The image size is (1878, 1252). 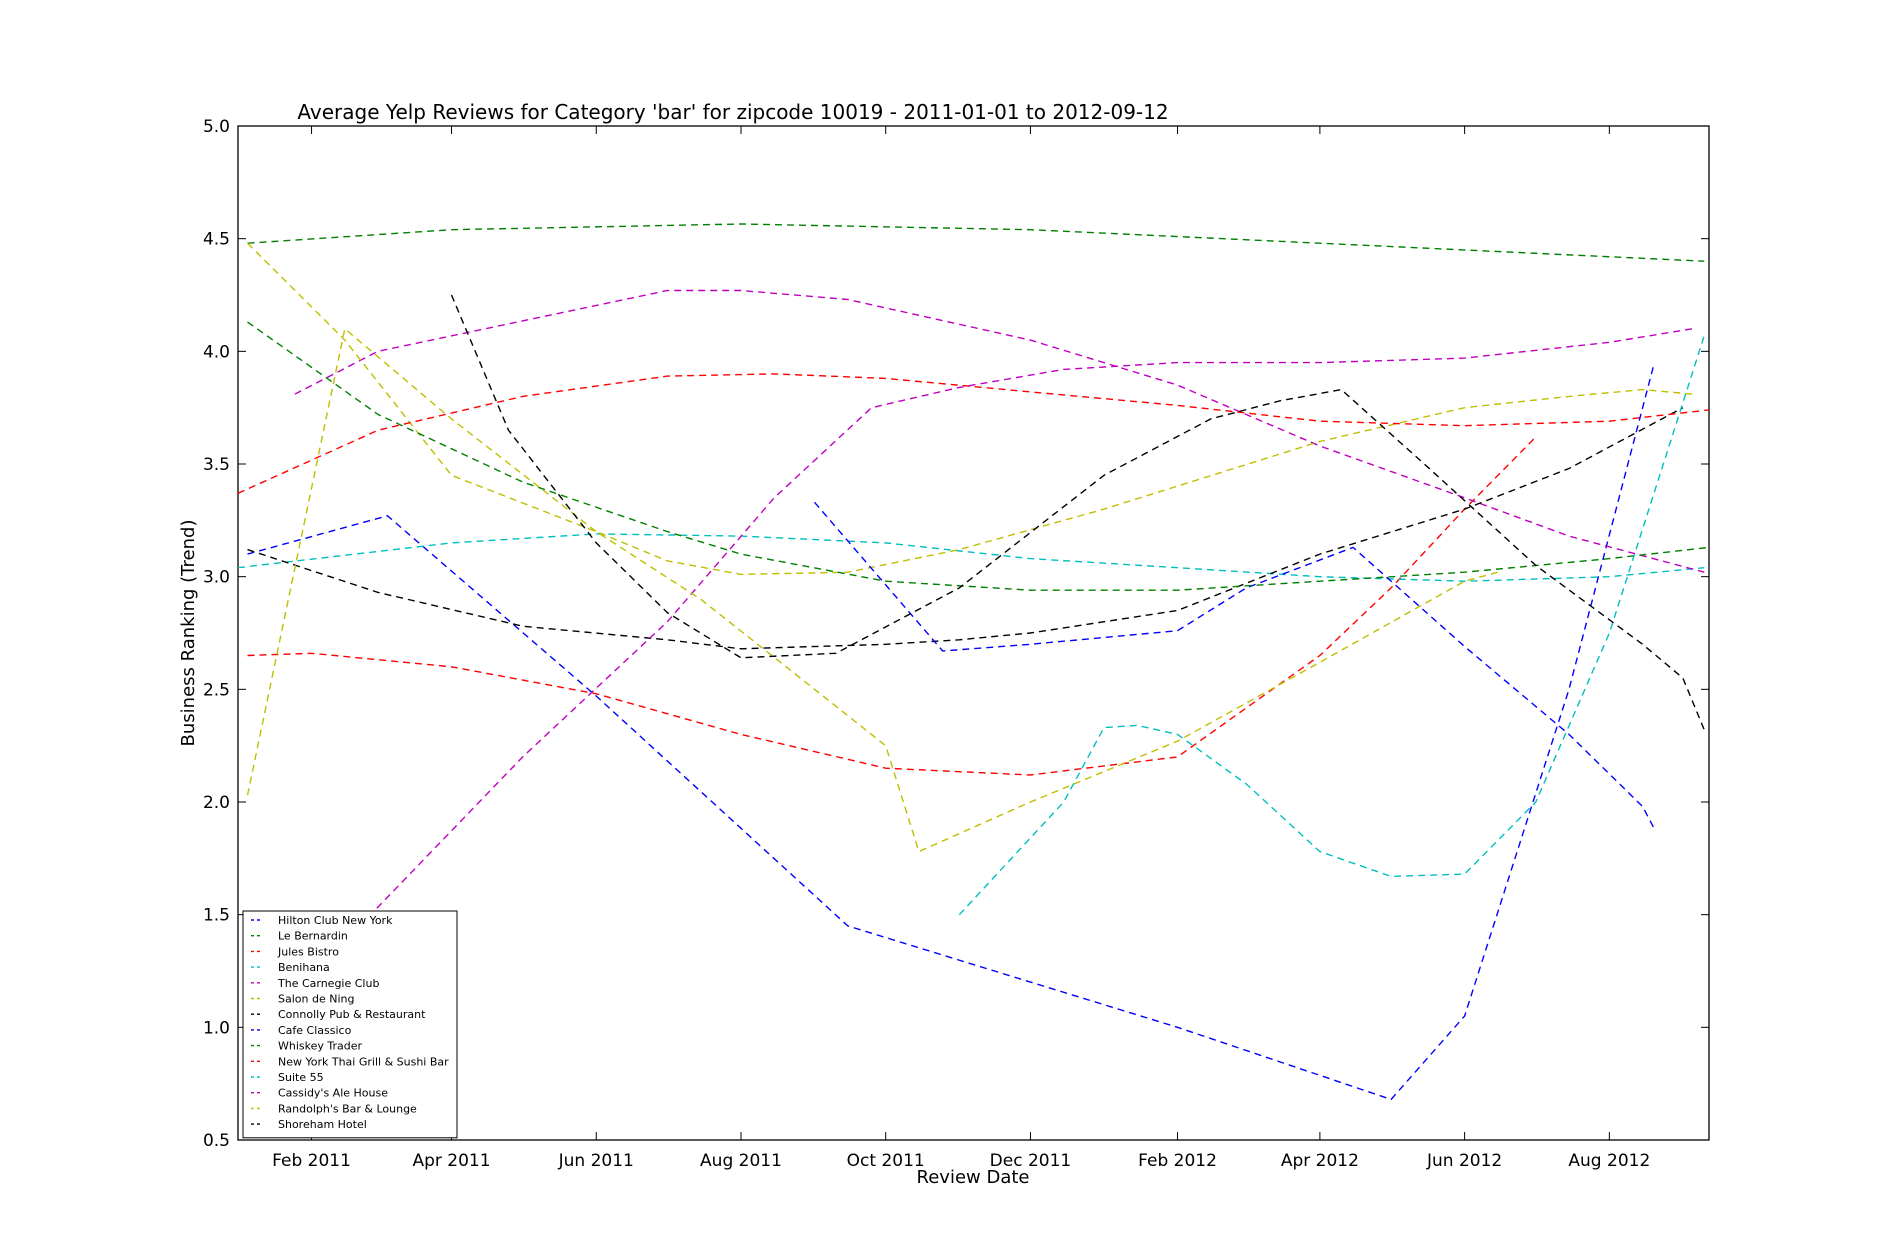 I want to click on x-tick-label: Jun 2012, so click(x=1464, y=1161).